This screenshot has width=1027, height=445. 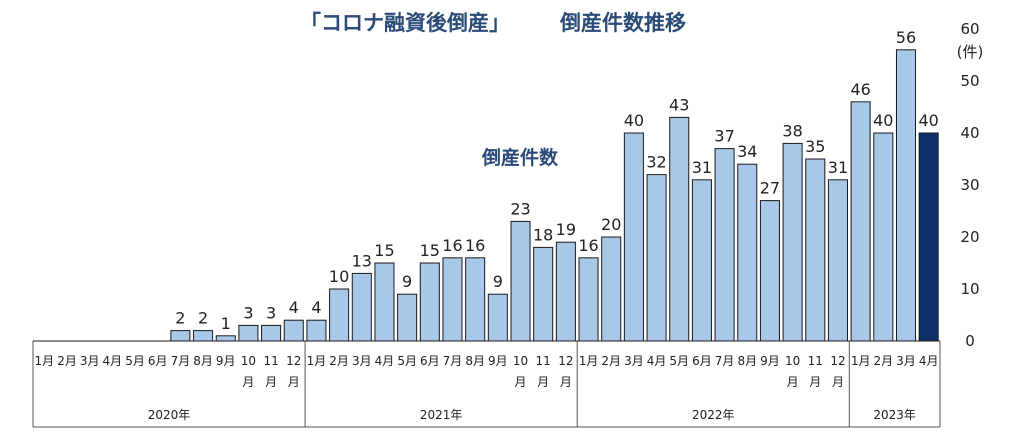 I want to click on value-label: 15, so click(x=430, y=250).